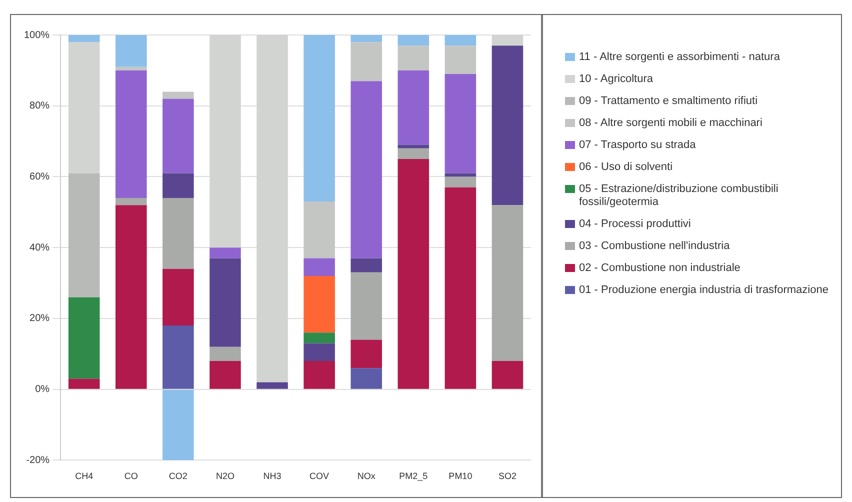 This screenshot has height=502, width=852. Describe the element at coordinates (670, 123) in the screenshot. I see `legend-label: 08 - Altre sorgenti mobili e macchinari` at that location.